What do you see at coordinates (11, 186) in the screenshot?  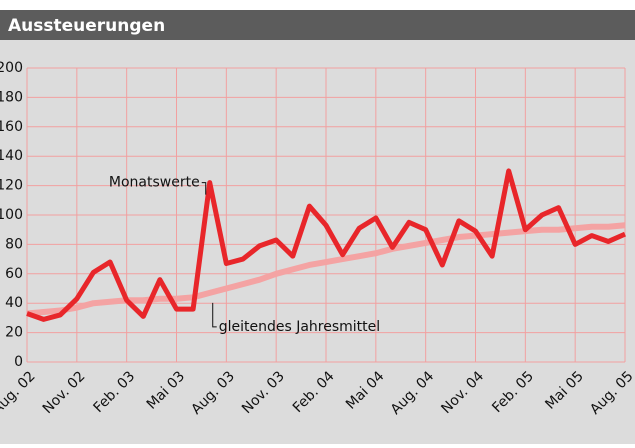 I see `y-tick-label: 120` at bounding box center [11, 186].